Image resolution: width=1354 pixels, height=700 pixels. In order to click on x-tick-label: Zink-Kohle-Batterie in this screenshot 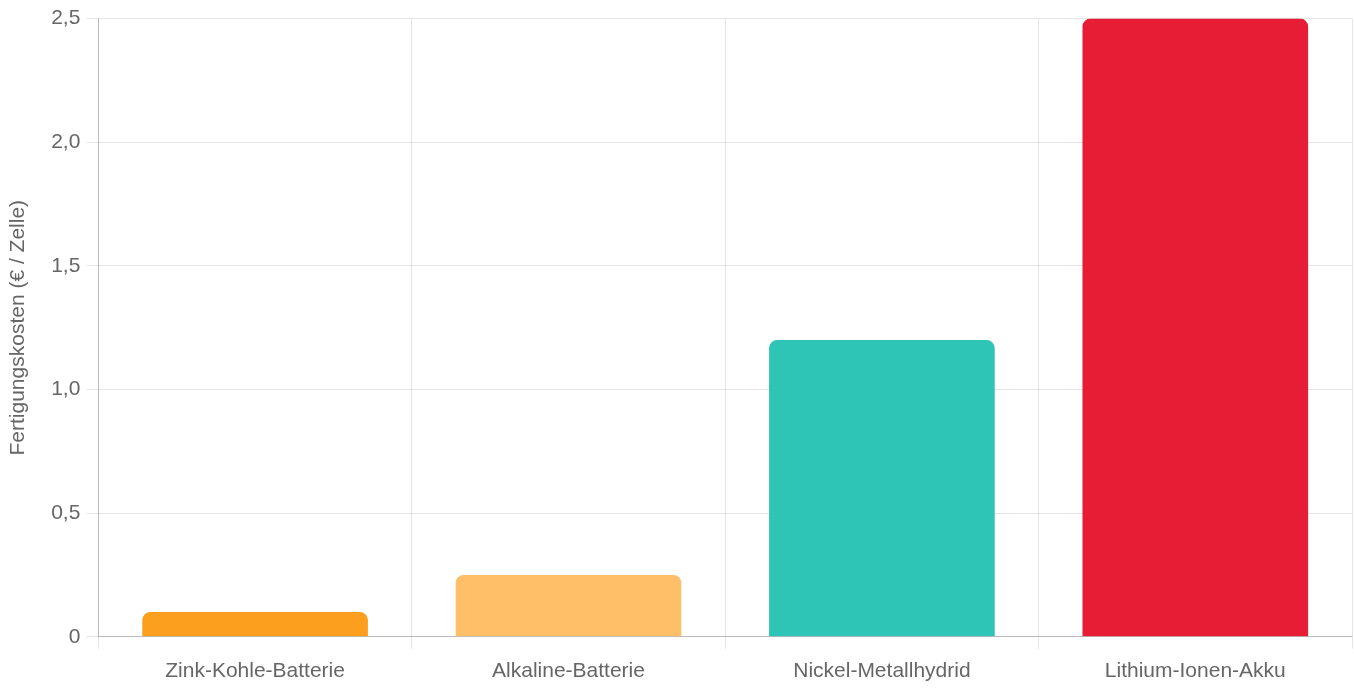, I will do `click(255, 670)`.